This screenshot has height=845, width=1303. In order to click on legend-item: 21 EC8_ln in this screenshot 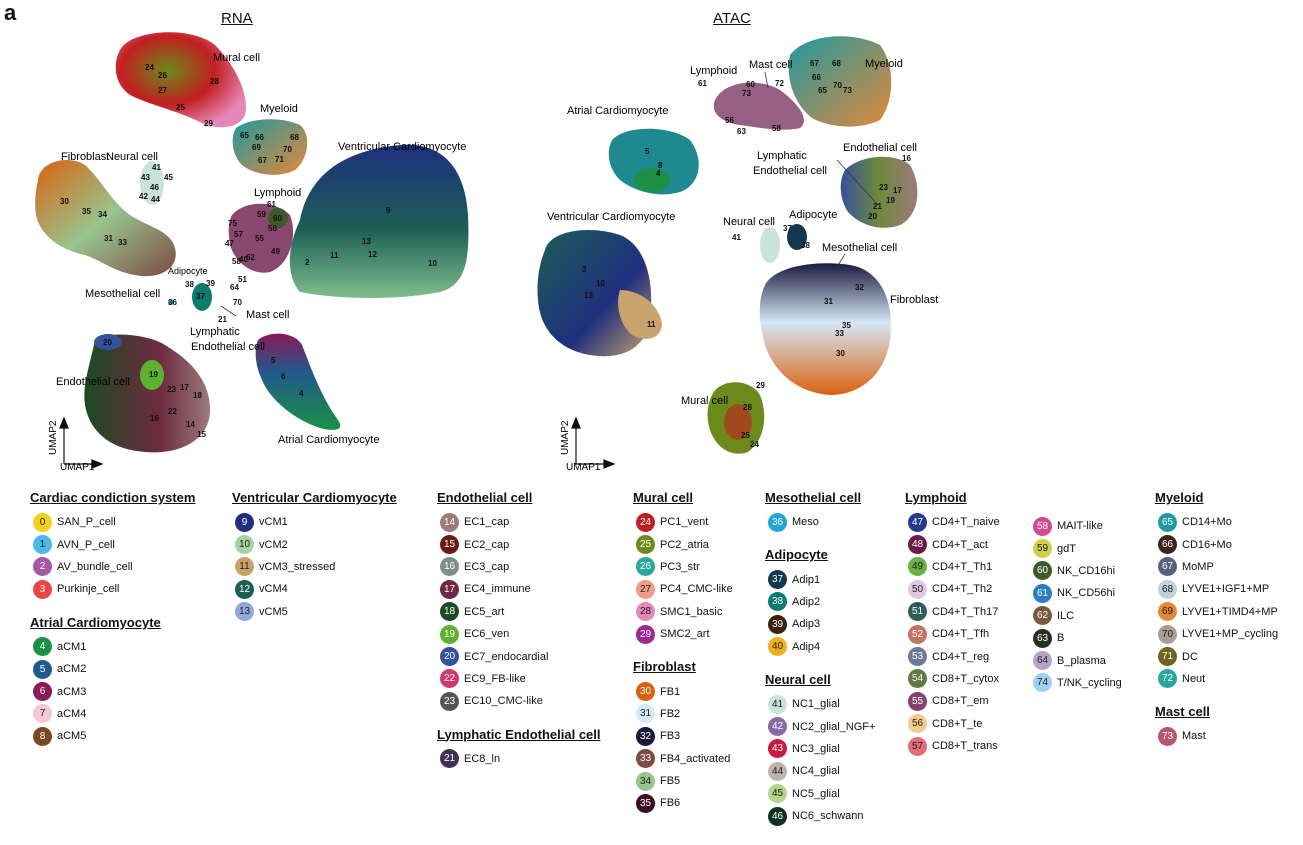, I will do `click(520, 759)`.